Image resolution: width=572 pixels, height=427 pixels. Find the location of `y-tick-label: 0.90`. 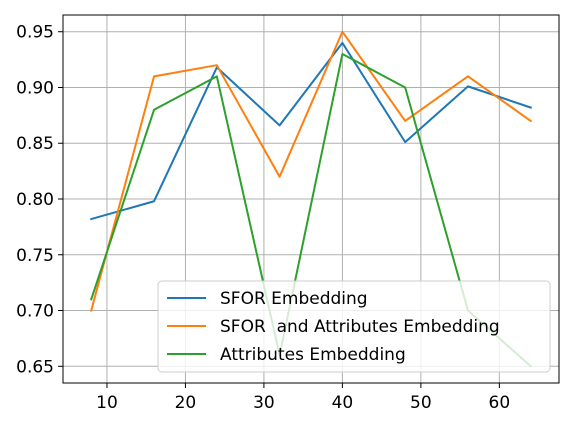

y-tick-label: 0.90 is located at coordinates (35, 88).